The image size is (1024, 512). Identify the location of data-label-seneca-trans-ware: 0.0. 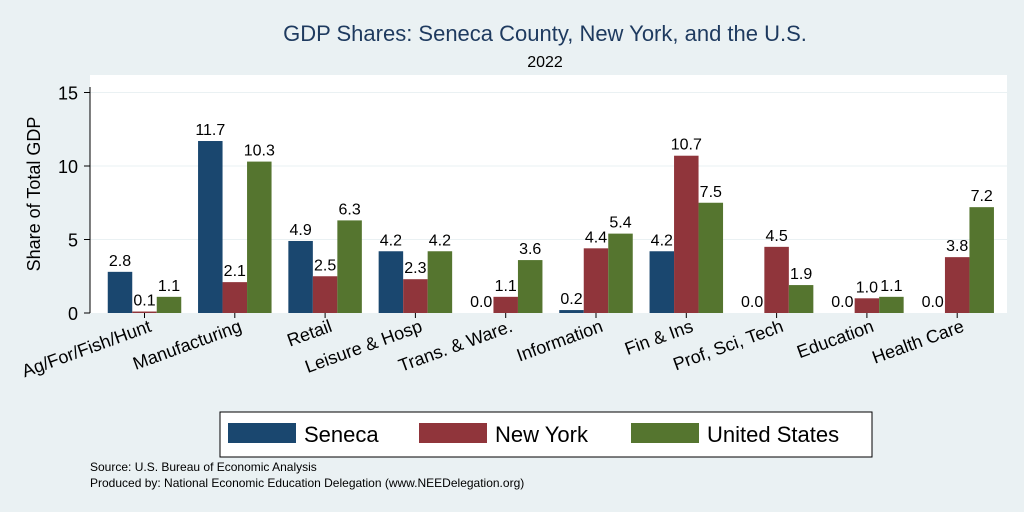
(481, 302).